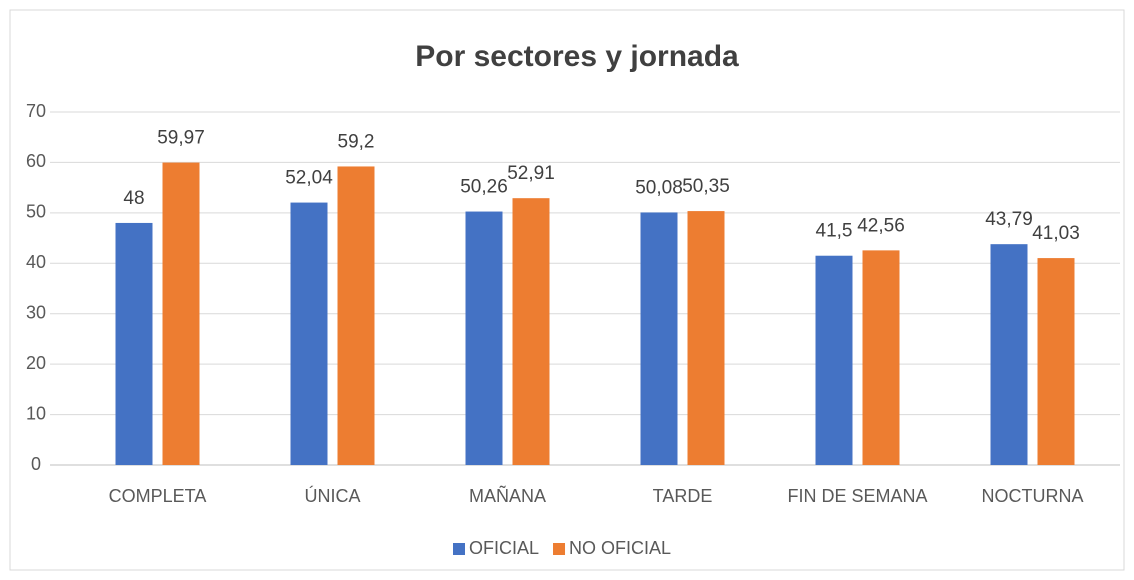  What do you see at coordinates (683, 496) in the screenshot?
I see `x-tick-label: TARDE` at bounding box center [683, 496].